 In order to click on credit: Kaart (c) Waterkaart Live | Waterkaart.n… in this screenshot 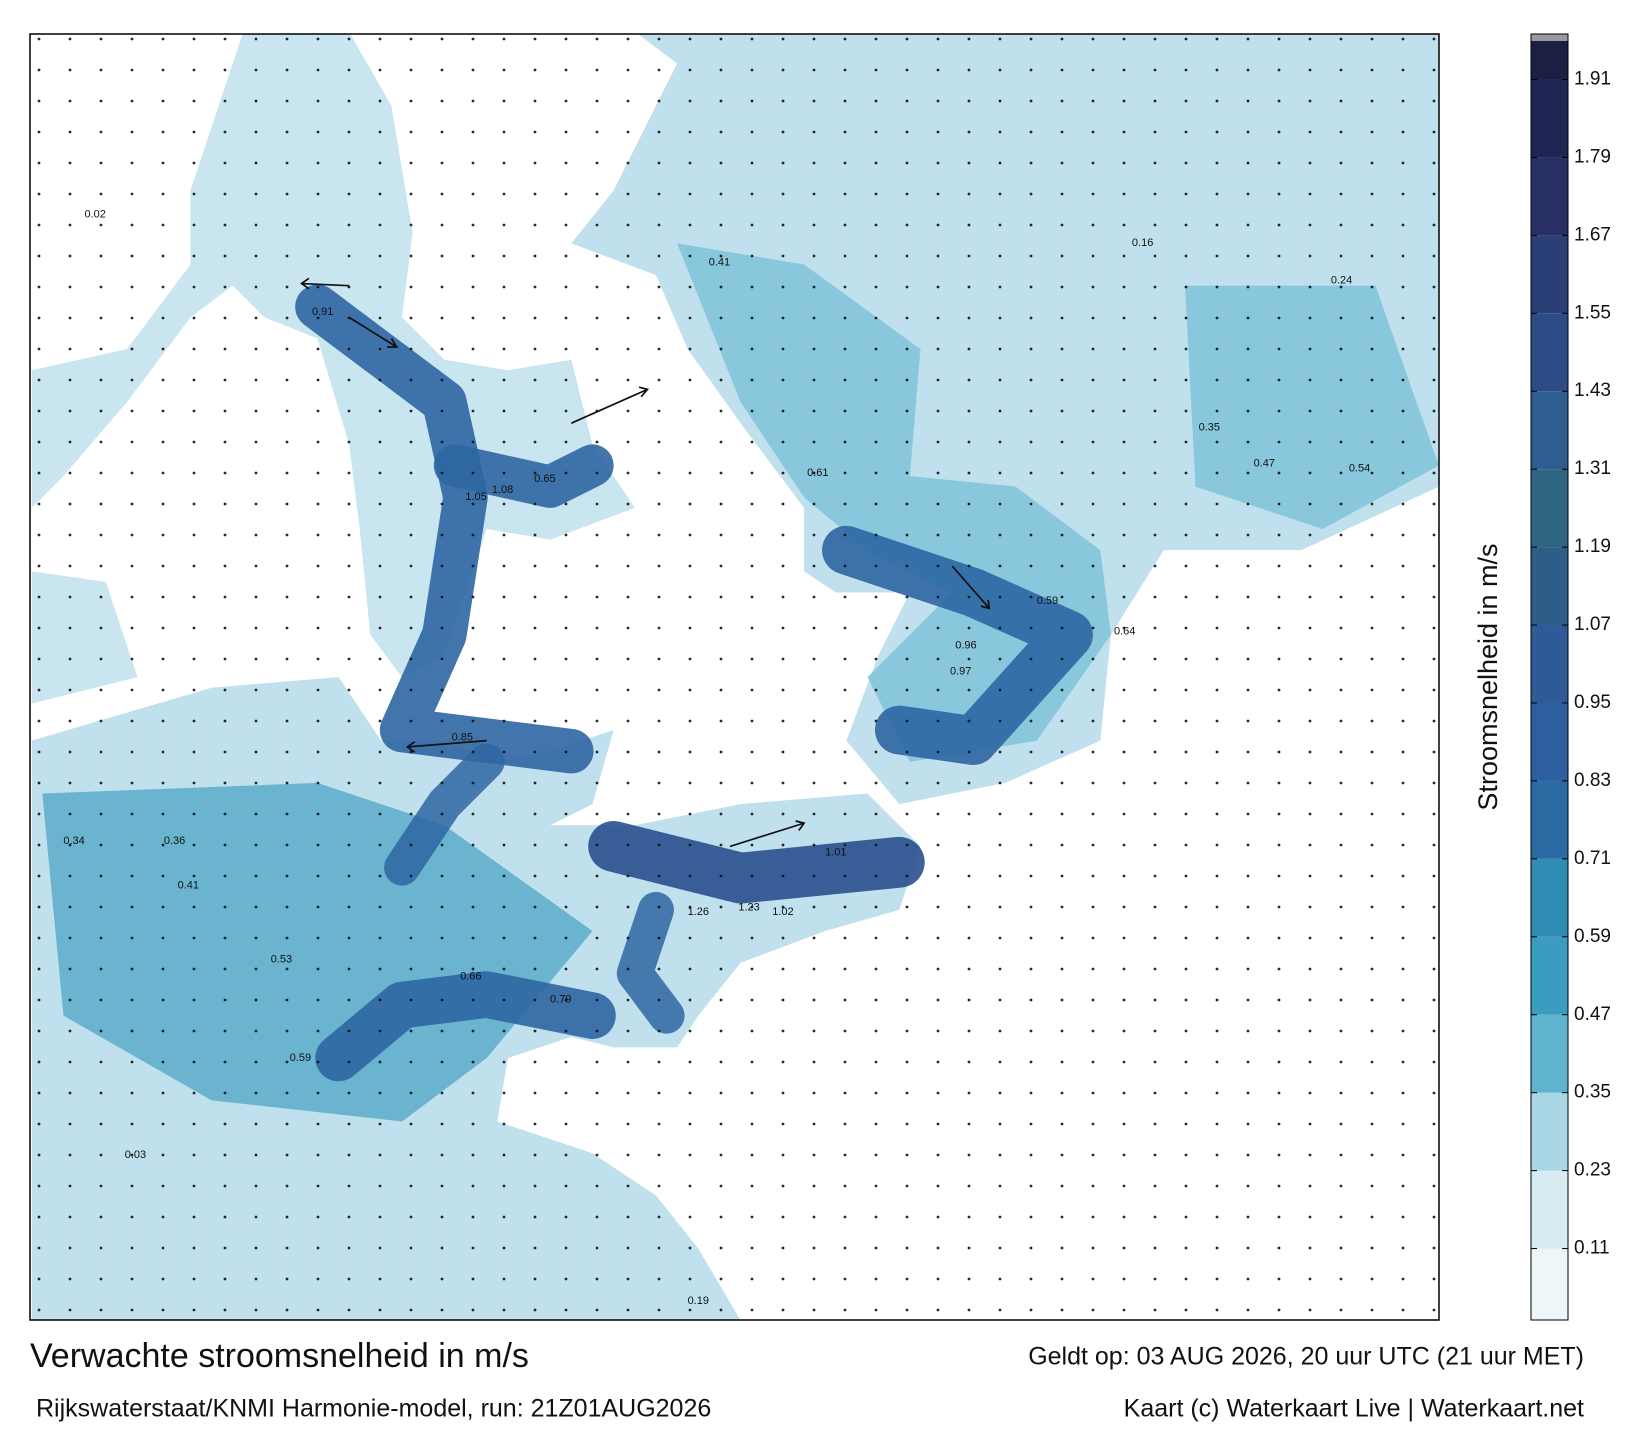, I will do `click(1354, 1409)`.